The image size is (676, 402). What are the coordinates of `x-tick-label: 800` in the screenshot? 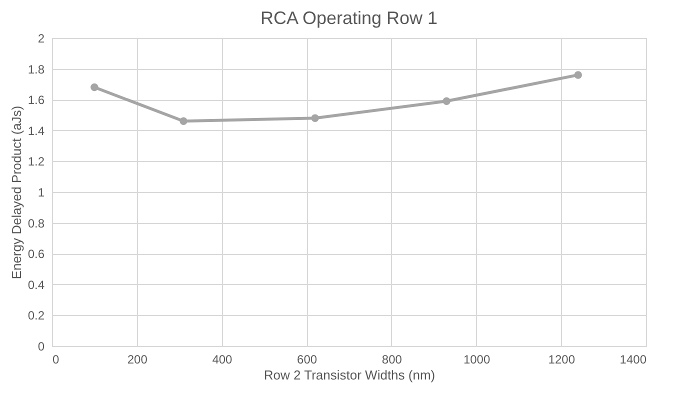 It's located at (392, 359).